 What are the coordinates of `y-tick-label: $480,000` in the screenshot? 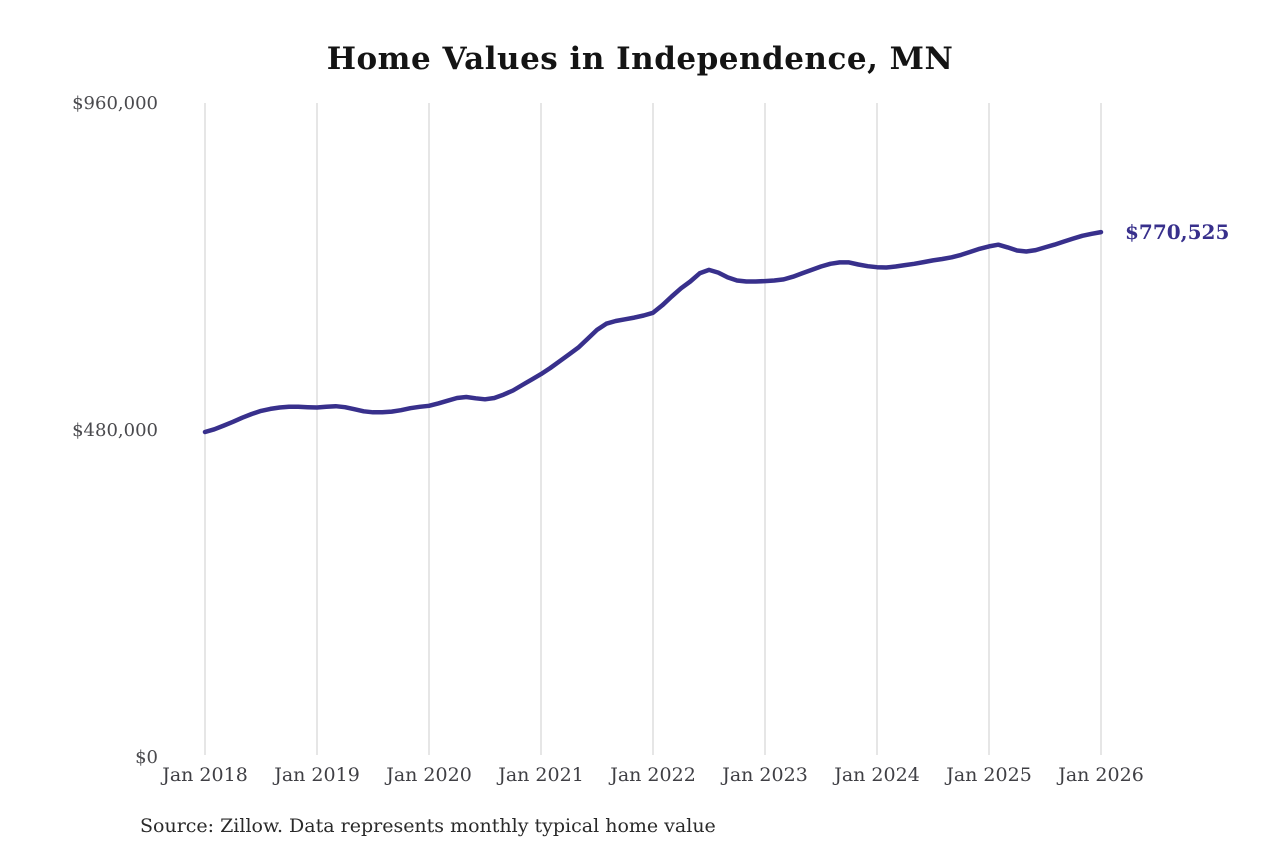 It's located at (115, 430).